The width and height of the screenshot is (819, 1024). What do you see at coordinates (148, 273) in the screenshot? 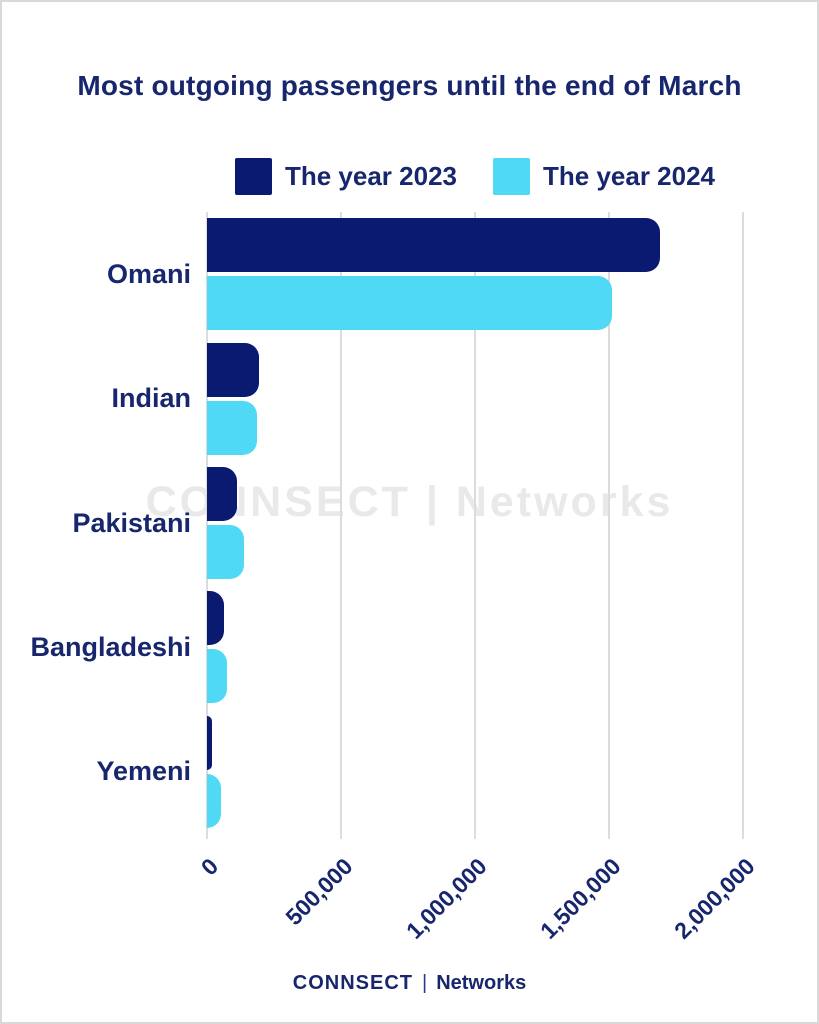
I see `category-label: Omani` at bounding box center [148, 273].